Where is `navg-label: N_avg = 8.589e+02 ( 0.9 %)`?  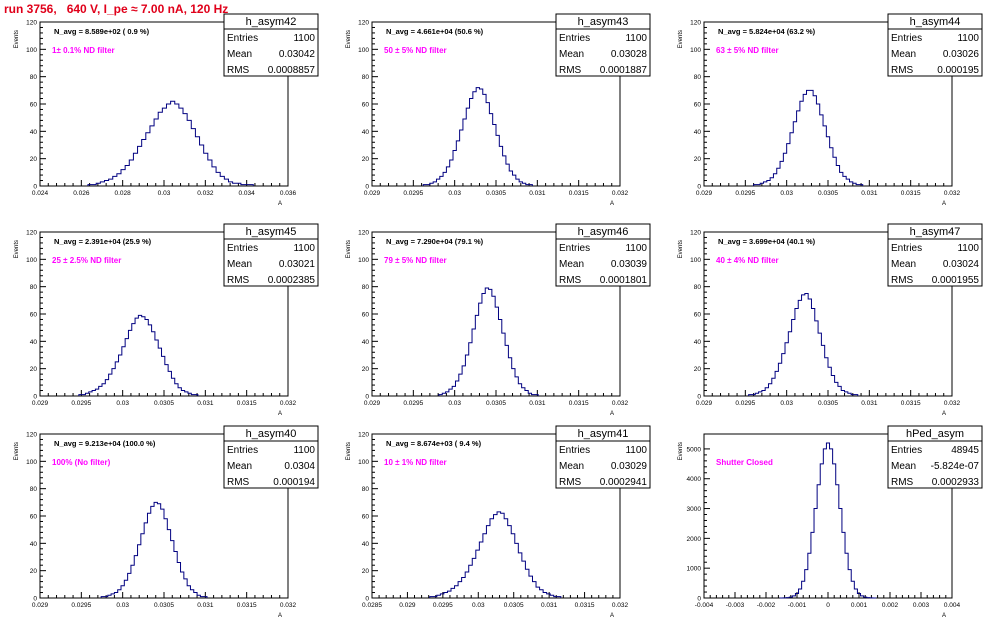
navg-label: N_avg = 8.589e+02 ( 0.9 %) is located at coordinates (102, 31).